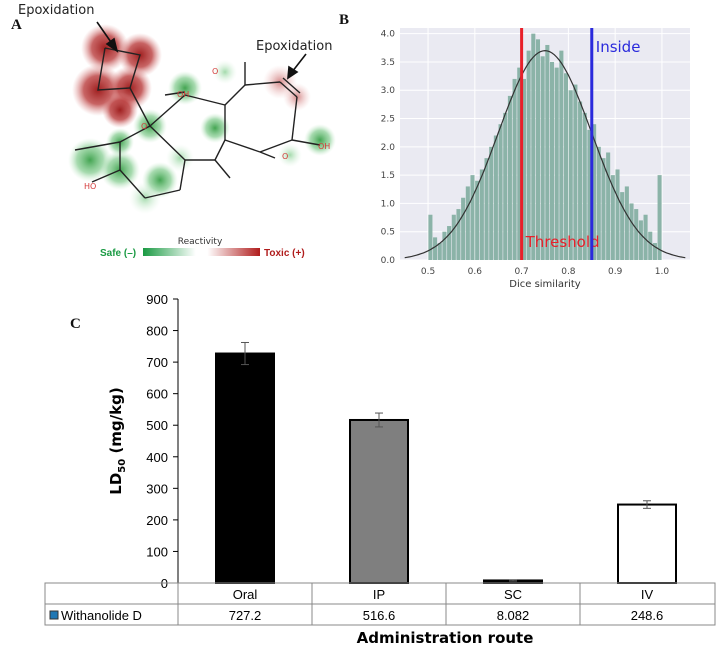  I want to click on series-legend-swatch, so click(54, 615).